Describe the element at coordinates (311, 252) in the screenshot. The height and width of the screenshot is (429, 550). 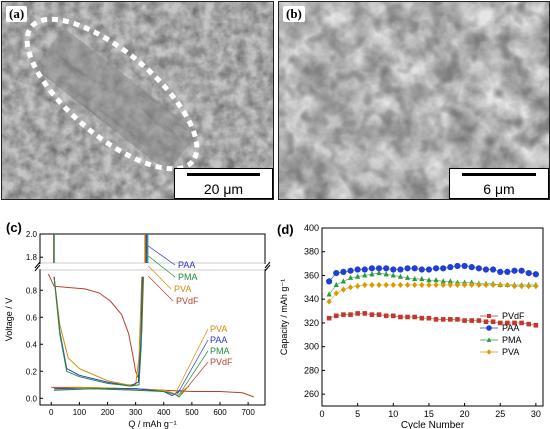
I see `y-tick-label-d: 380` at that location.